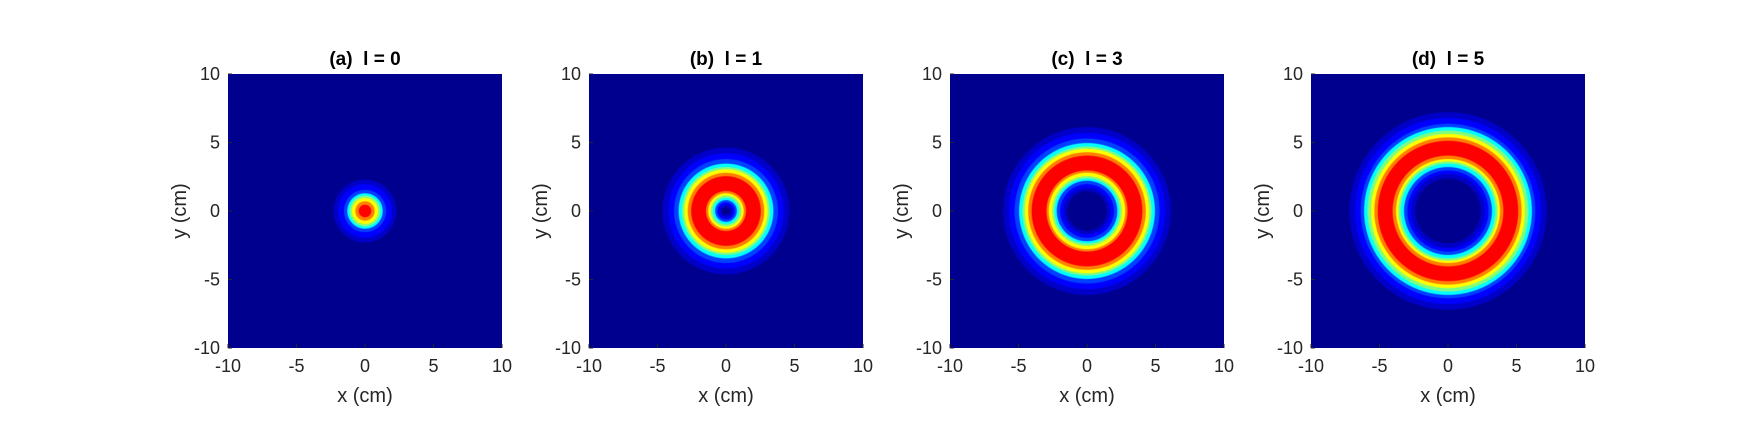 The image size is (1750, 437). Describe the element at coordinates (1086, 59) in the screenshot. I see `panel-title: (c) l = 3` at that location.